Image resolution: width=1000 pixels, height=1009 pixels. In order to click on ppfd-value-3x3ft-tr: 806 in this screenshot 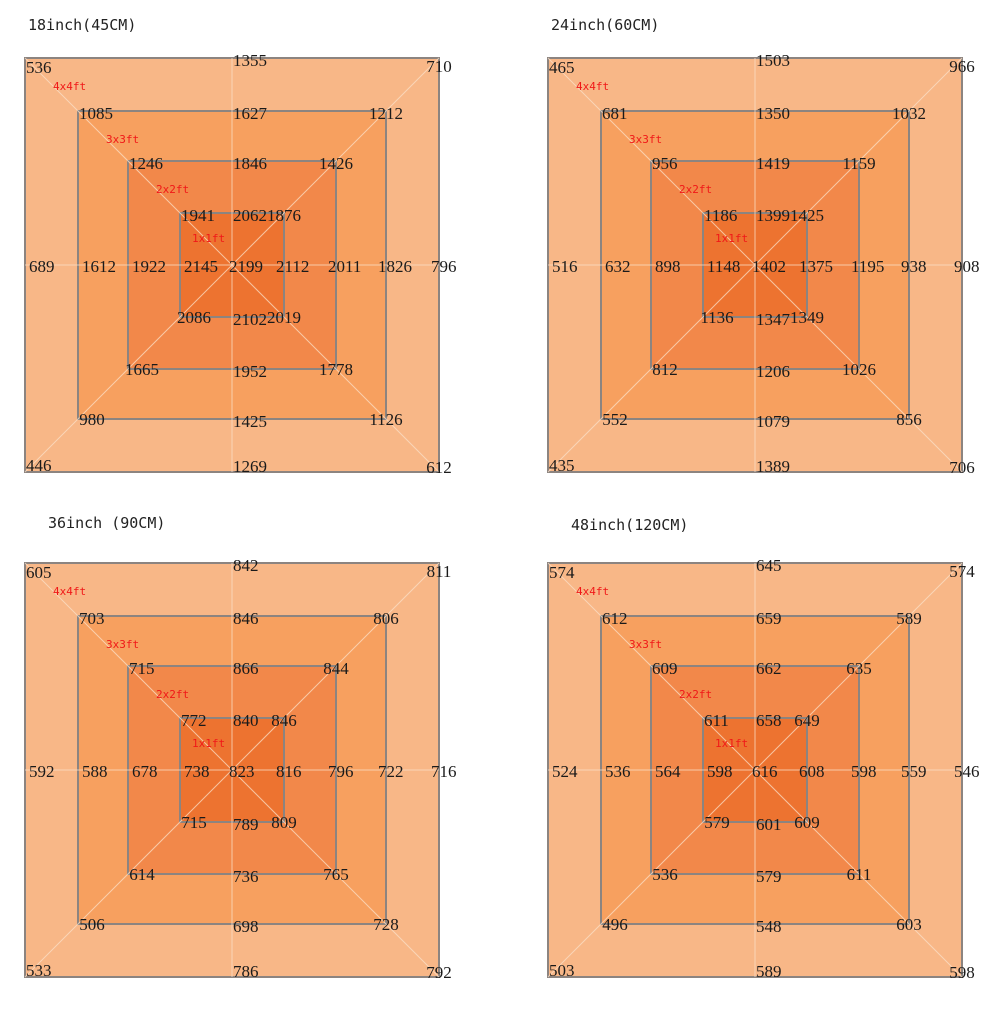, I will do `click(386, 618)`.